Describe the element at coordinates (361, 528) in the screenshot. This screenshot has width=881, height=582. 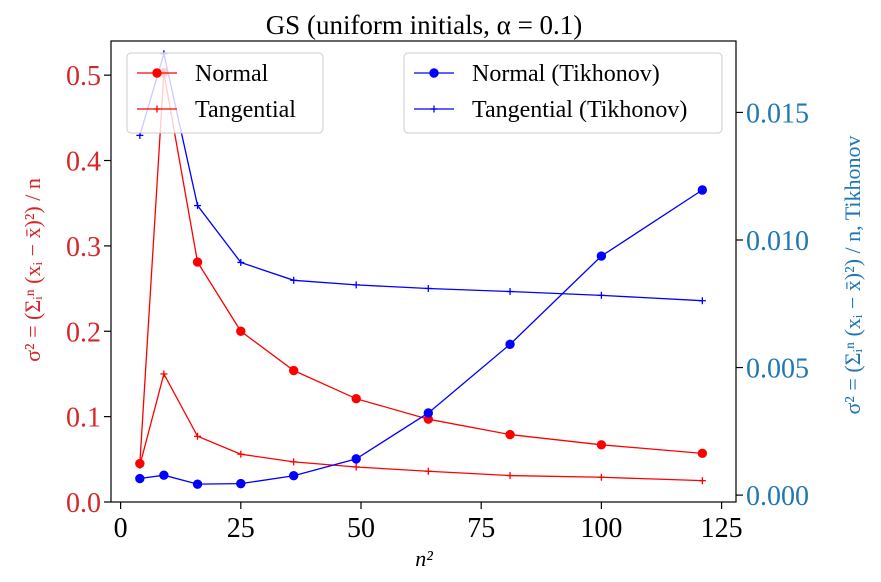
I see `x-tick-label: 50` at that location.